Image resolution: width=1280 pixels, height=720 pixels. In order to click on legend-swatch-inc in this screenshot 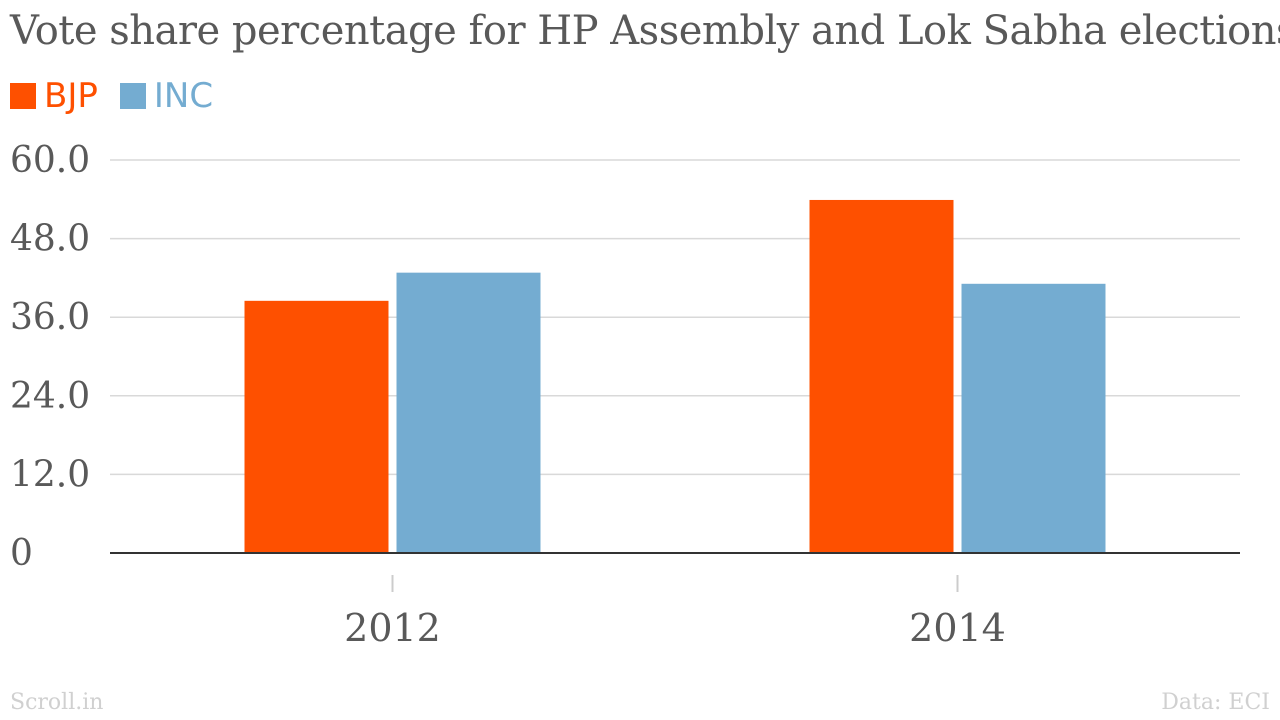, I will do `click(132, 96)`.